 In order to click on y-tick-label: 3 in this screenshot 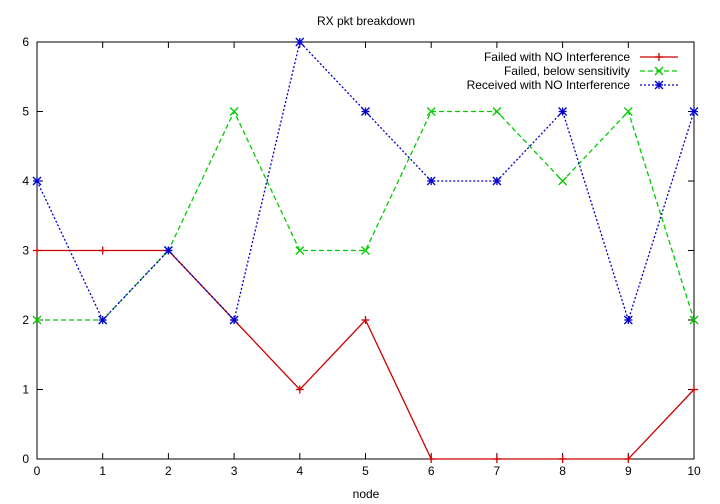, I will do `click(25, 251)`.